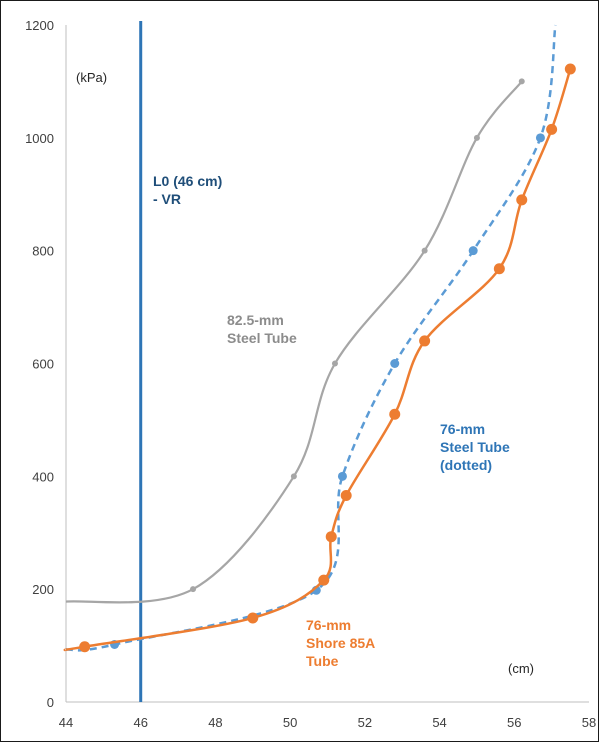 The image size is (599, 742). What do you see at coordinates (39, 138) in the screenshot?
I see `y-tick-label: 1000` at bounding box center [39, 138].